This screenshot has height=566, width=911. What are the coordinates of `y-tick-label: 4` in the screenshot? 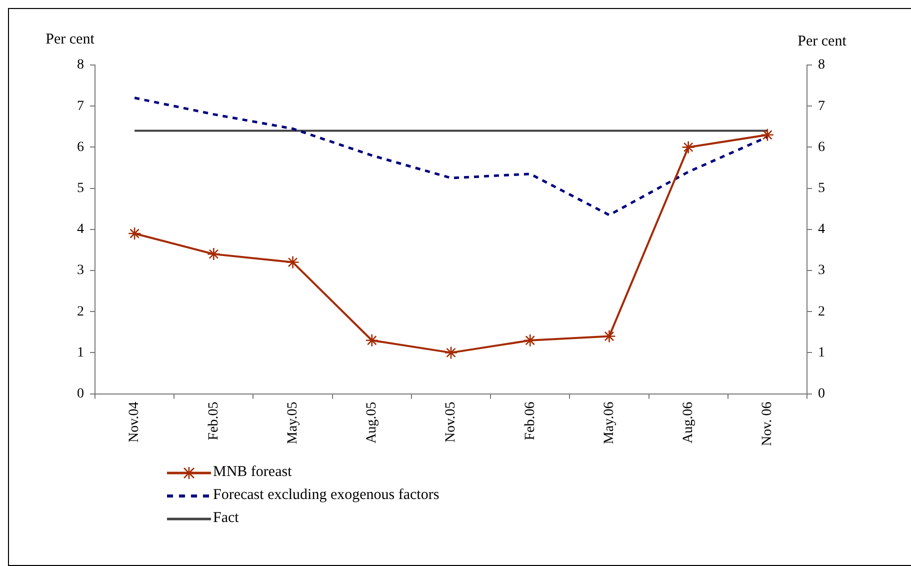 It's located at (80, 230).